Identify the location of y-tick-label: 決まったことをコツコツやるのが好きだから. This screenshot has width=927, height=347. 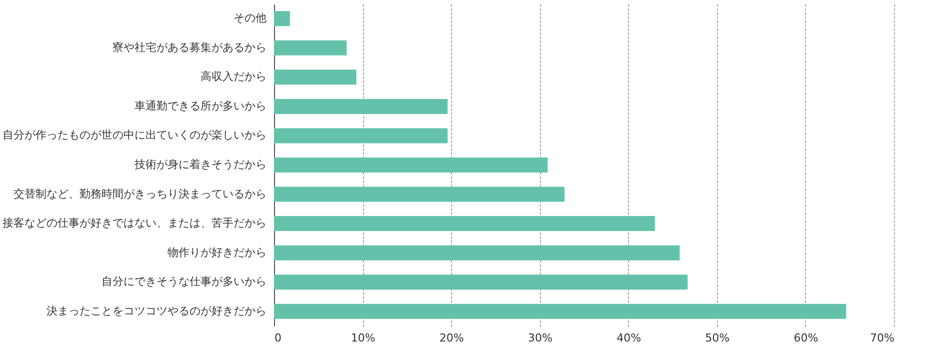
(156, 311).